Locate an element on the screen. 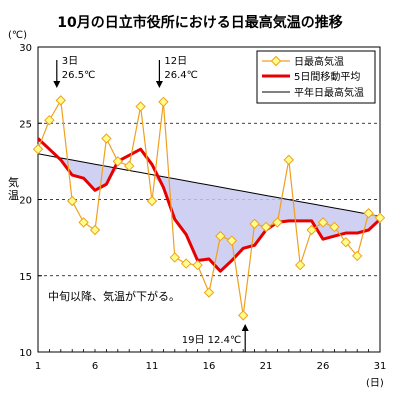 The height and width of the screenshot is (400, 400). legend-average-label: 5日間移動平均 is located at coordinates (327, 76).